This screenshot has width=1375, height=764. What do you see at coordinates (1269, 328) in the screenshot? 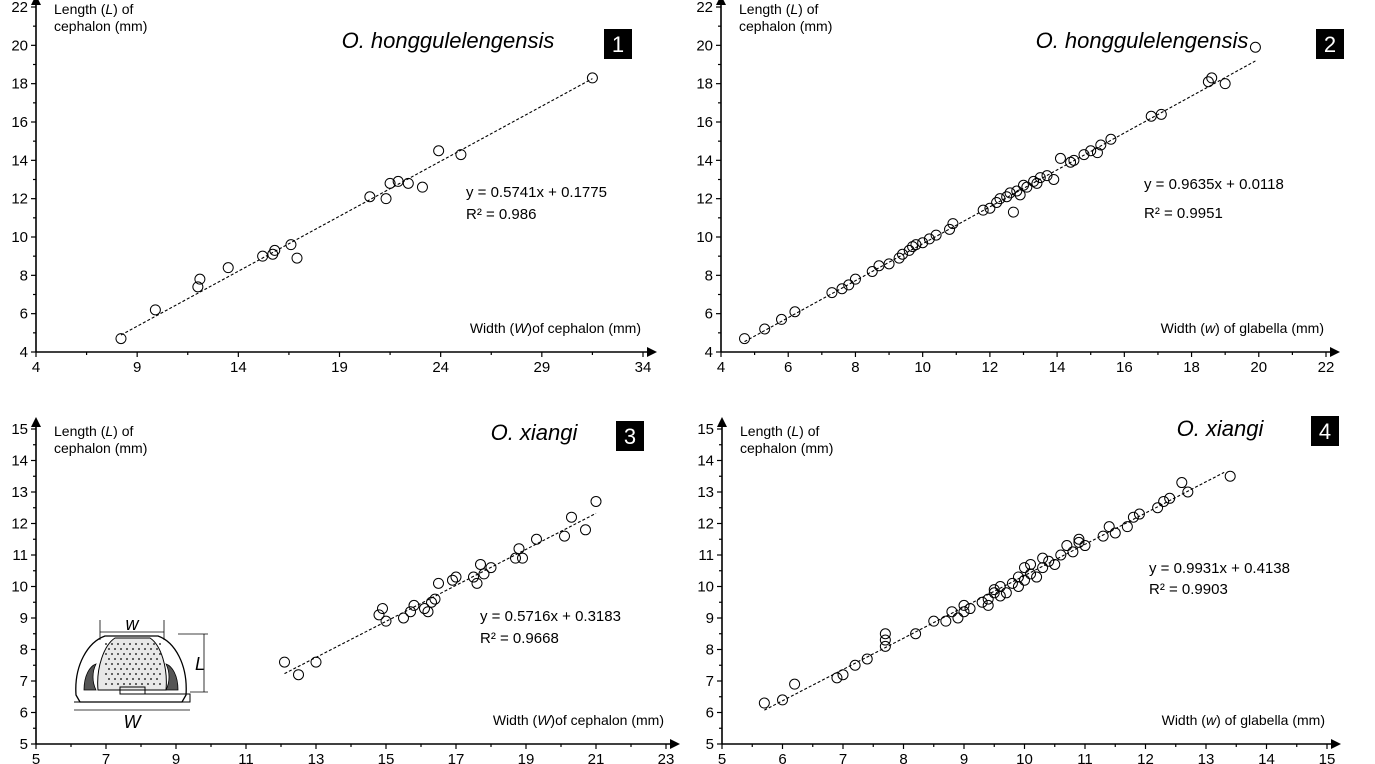
I see `x-axis-title-part: ) of glabella (mm)` at bounding box center [1269, 328].